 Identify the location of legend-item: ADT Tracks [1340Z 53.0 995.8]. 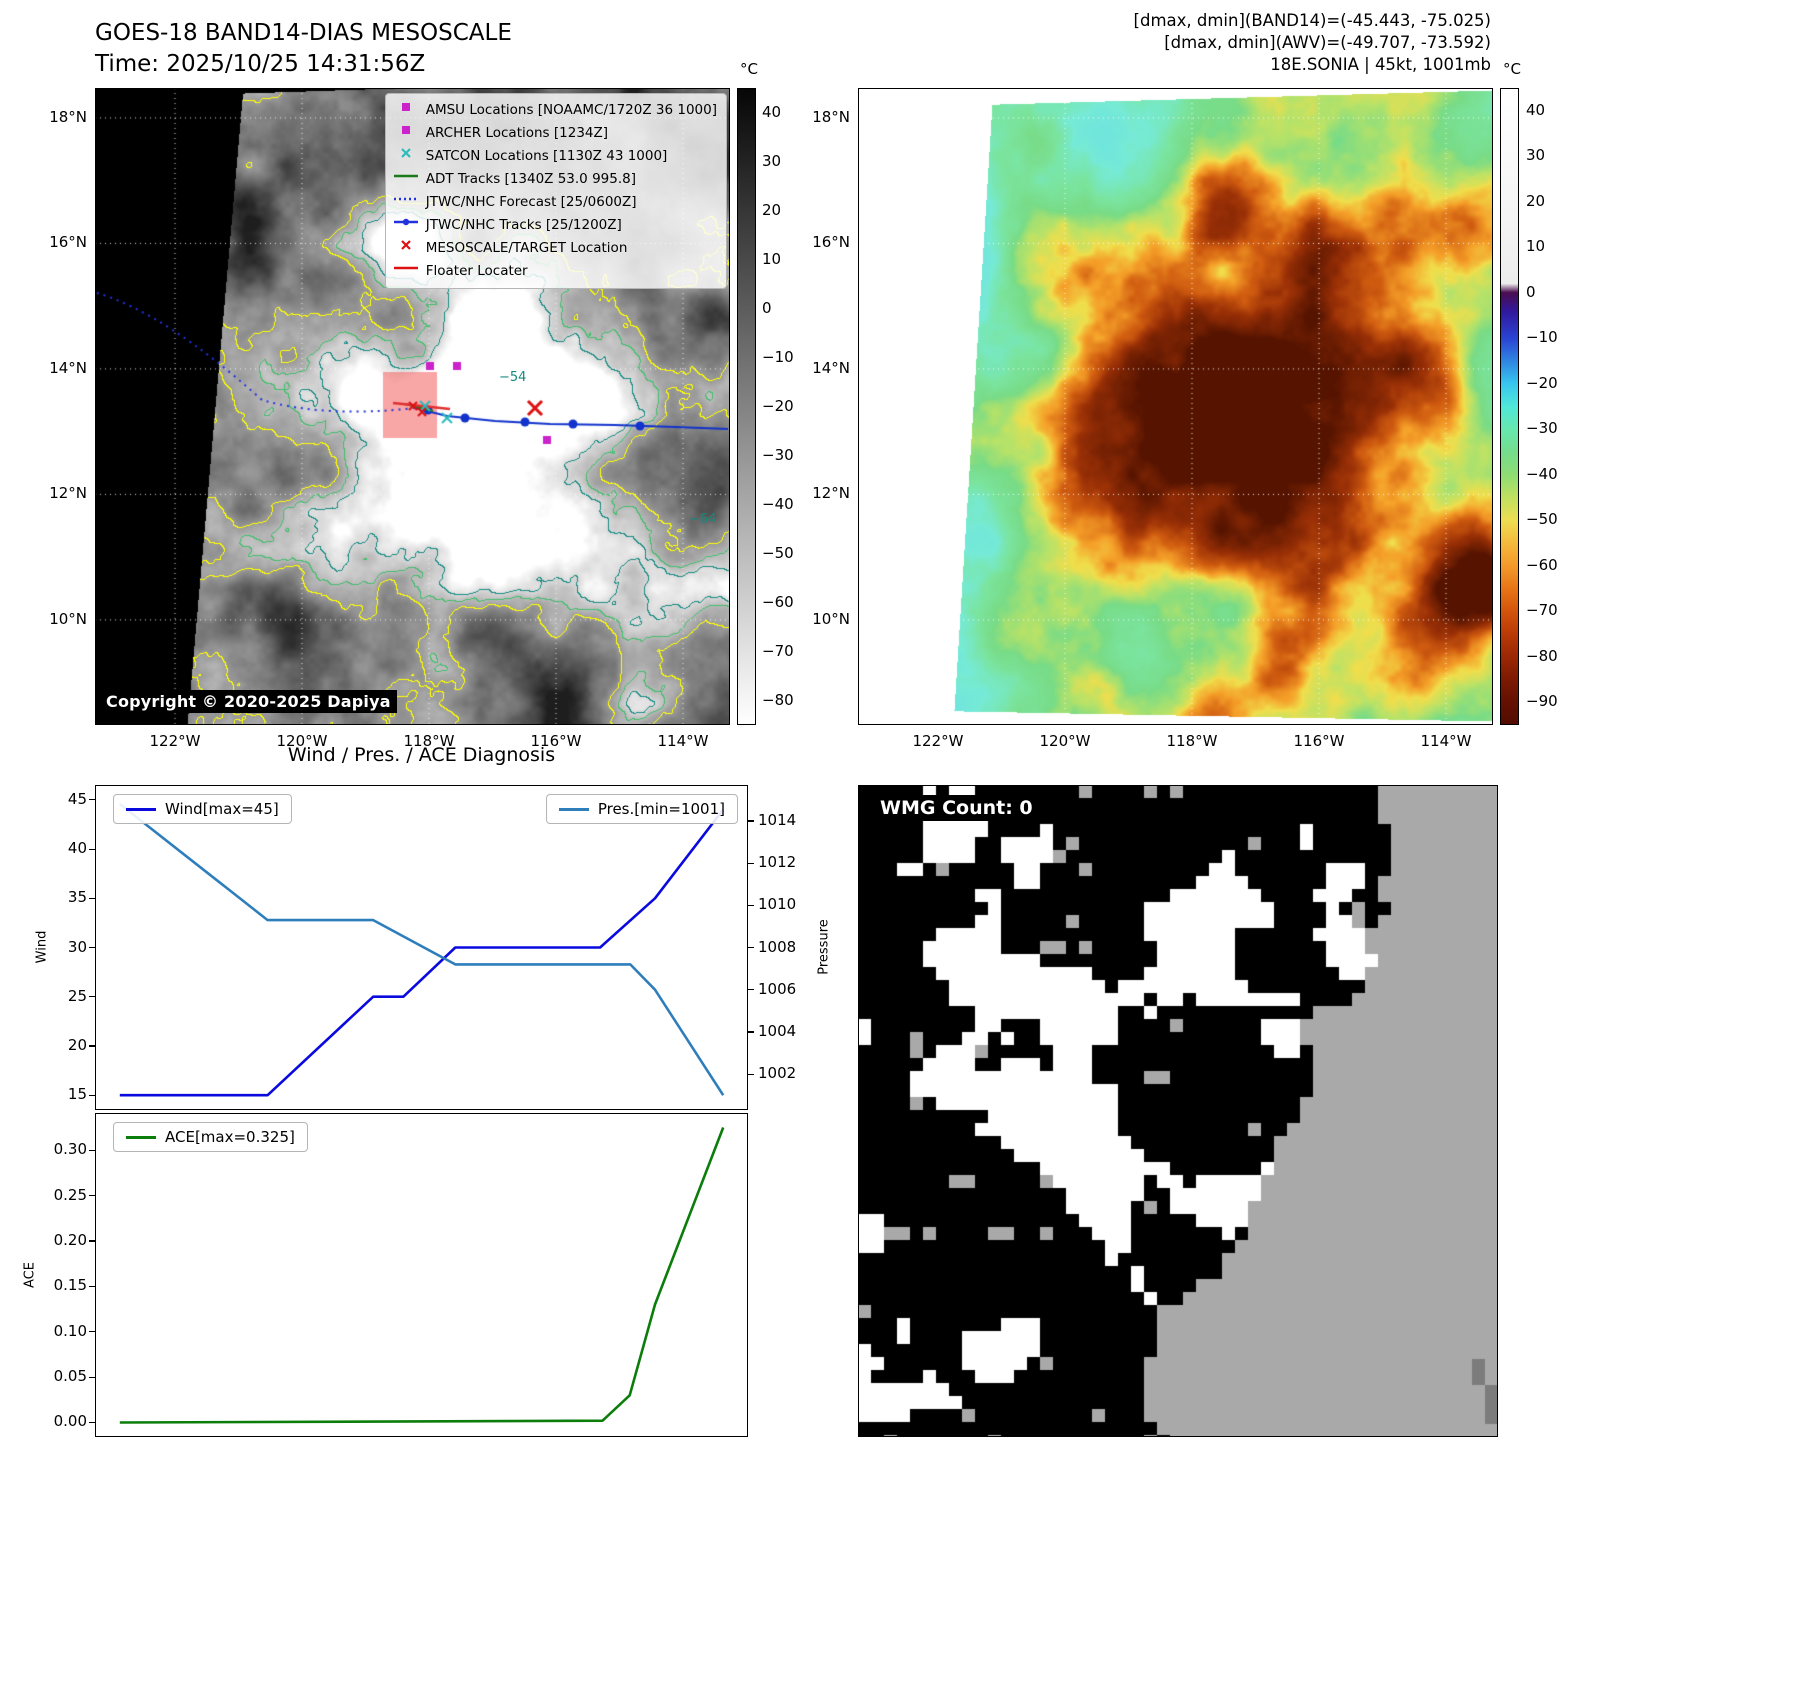
(555, 179).